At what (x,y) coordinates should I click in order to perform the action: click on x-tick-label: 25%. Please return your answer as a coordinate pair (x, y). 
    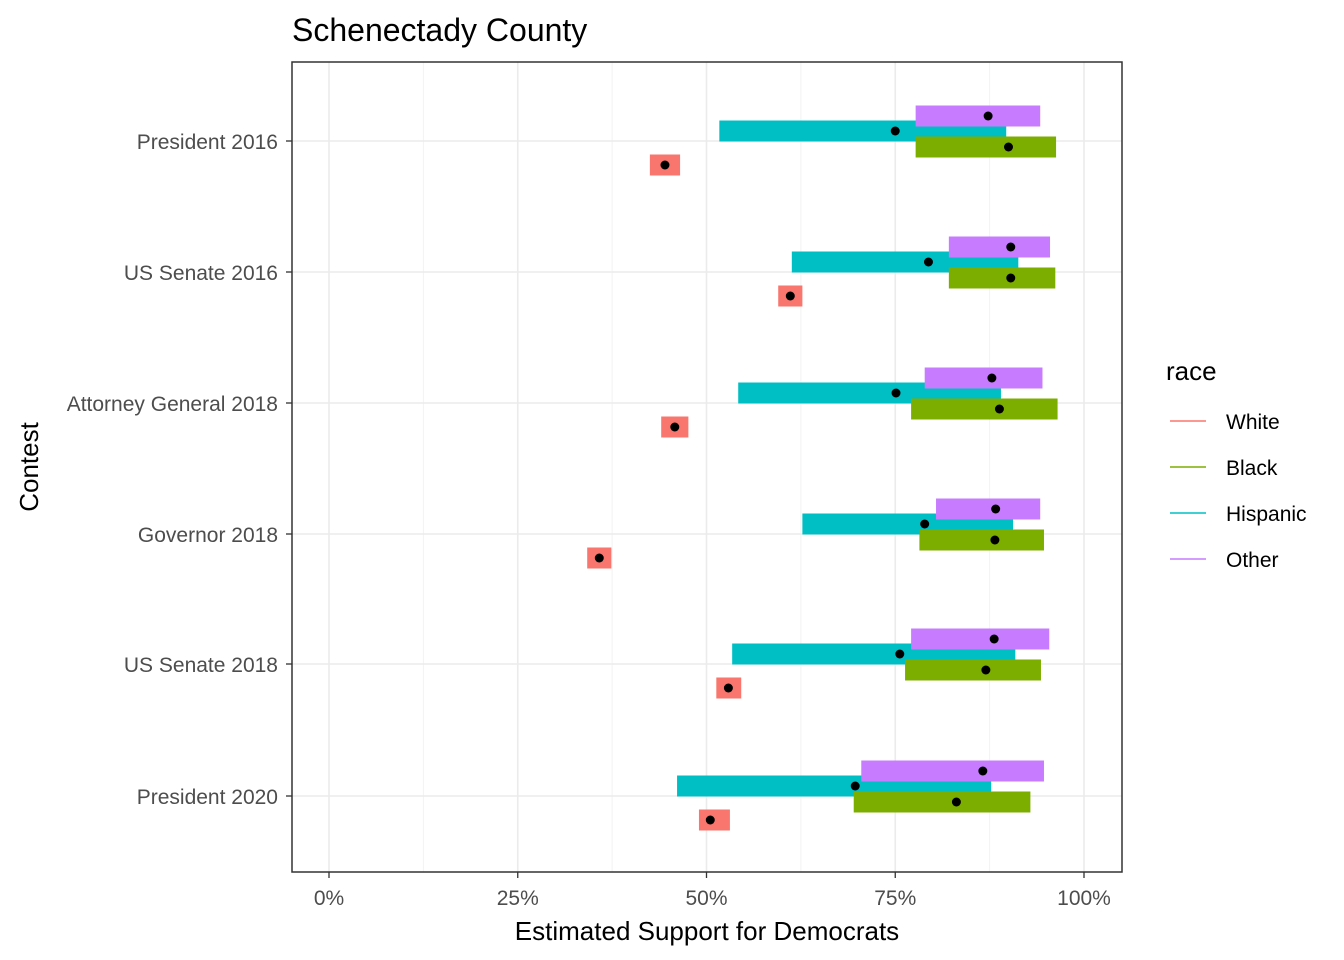
    Looking at the image, I should click on (518, 898).